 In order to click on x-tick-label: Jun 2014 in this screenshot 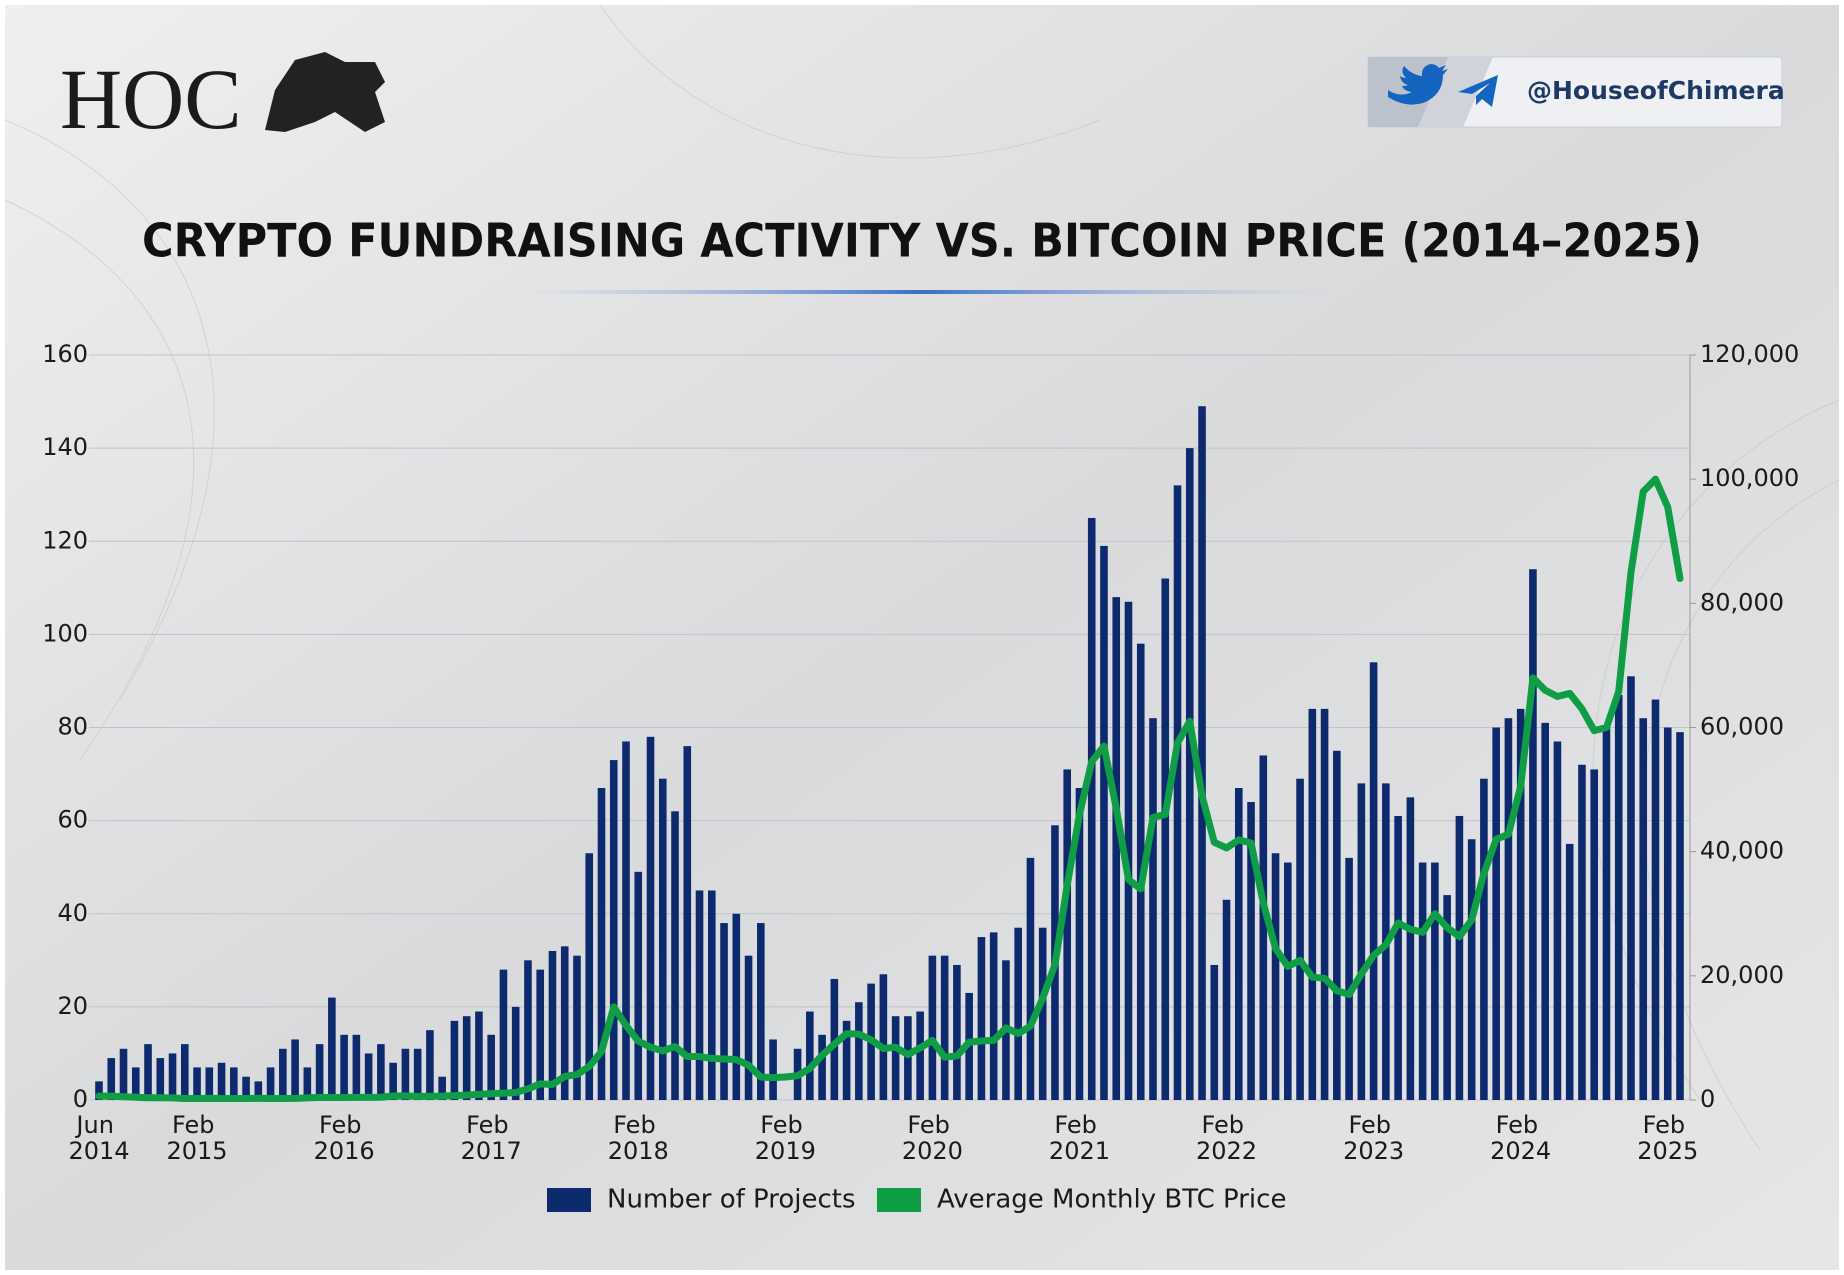, I will do `click(98, 1138)`.